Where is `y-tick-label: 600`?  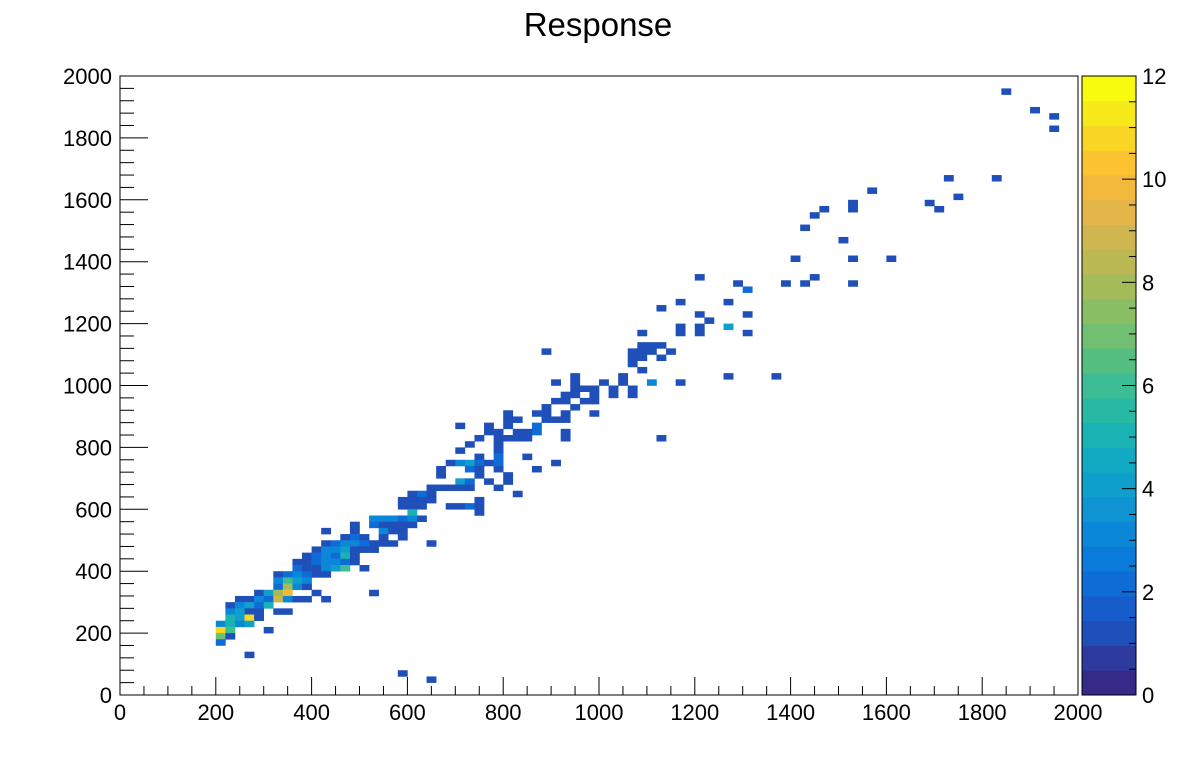
y-tick-label: 600 is located at coordinates (93, 509).